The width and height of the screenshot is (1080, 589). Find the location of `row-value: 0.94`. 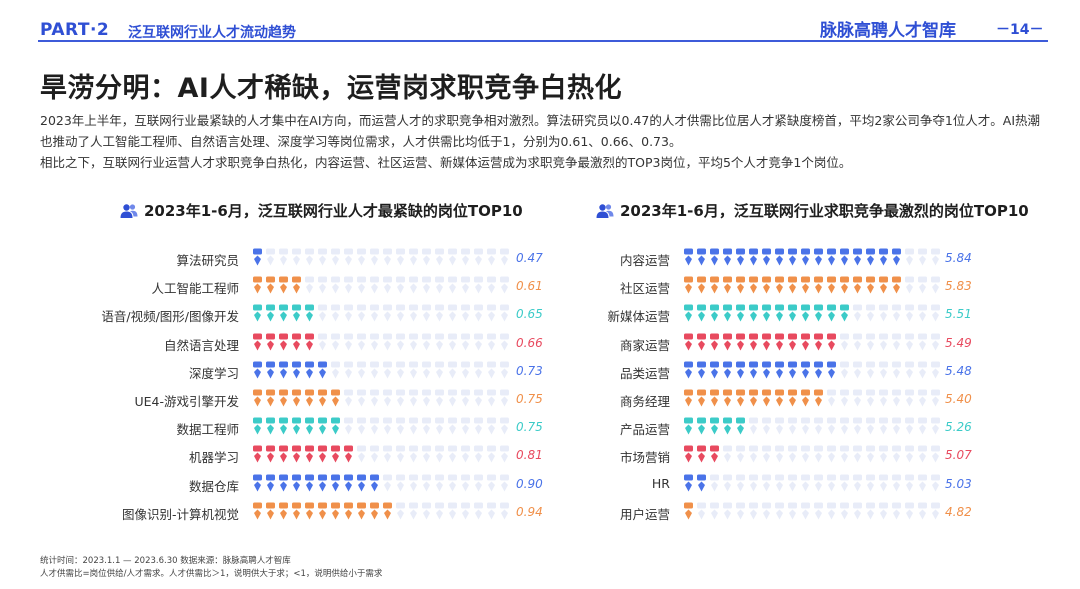

row-value: 0.94 is located at coordinates (529, 511).